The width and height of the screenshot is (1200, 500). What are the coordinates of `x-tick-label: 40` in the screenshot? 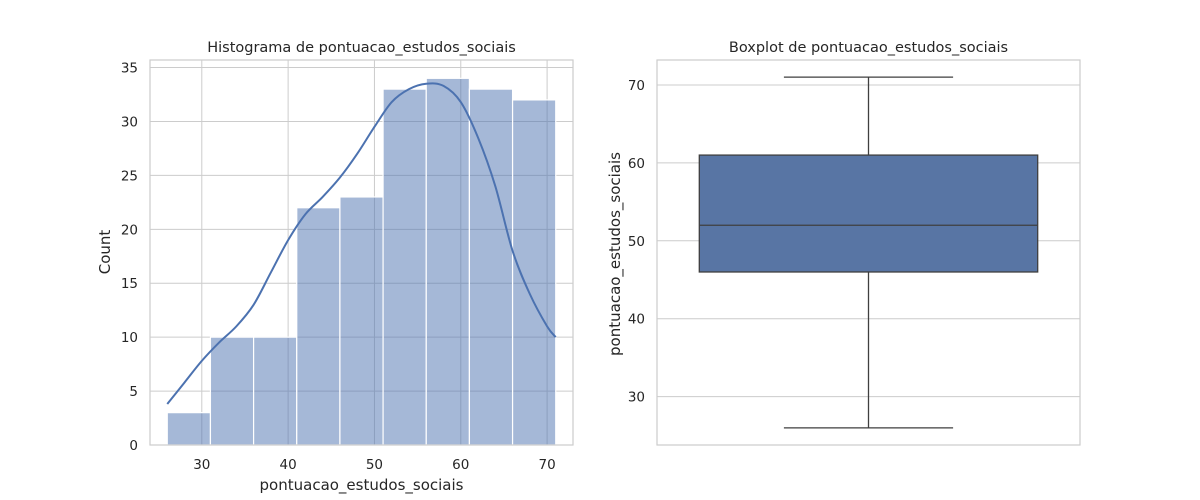 It's located at (288, 465).